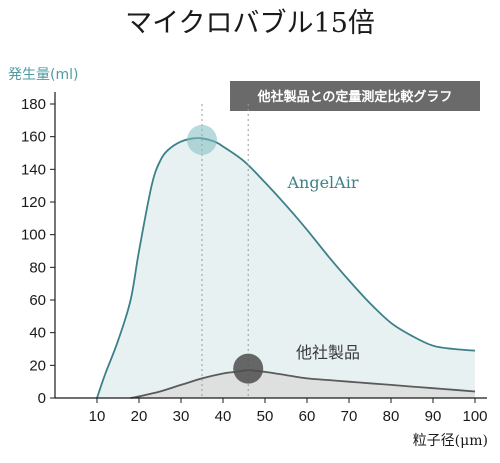 This screenshot has width=500, height=463. Describe the element at coordinates (33, 104) in the screenshot. I see `y-tick-label: 180` at that location.